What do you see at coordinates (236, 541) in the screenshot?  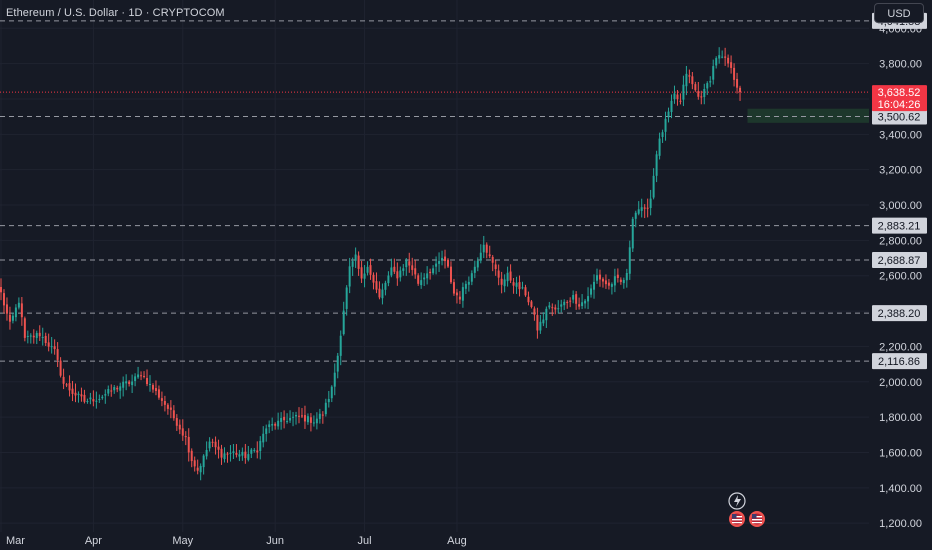 I see `time-axis: Mar Apr May Jun Jul Aug` at bounding box center [236, 541].